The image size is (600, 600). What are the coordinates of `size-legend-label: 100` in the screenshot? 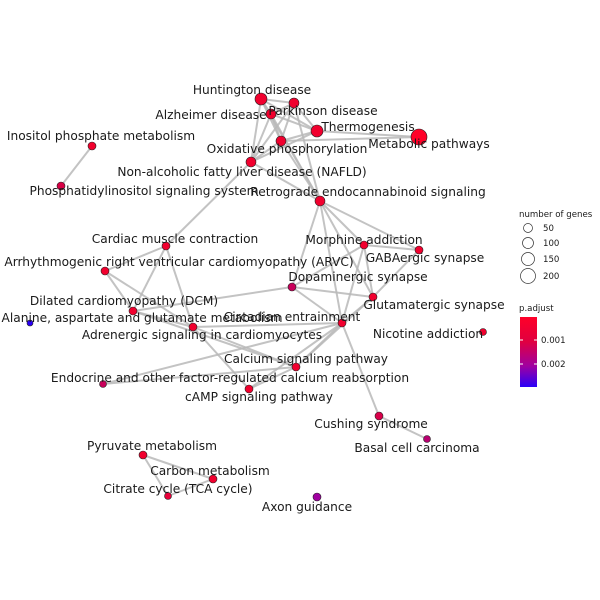 It's located at (551, 244).